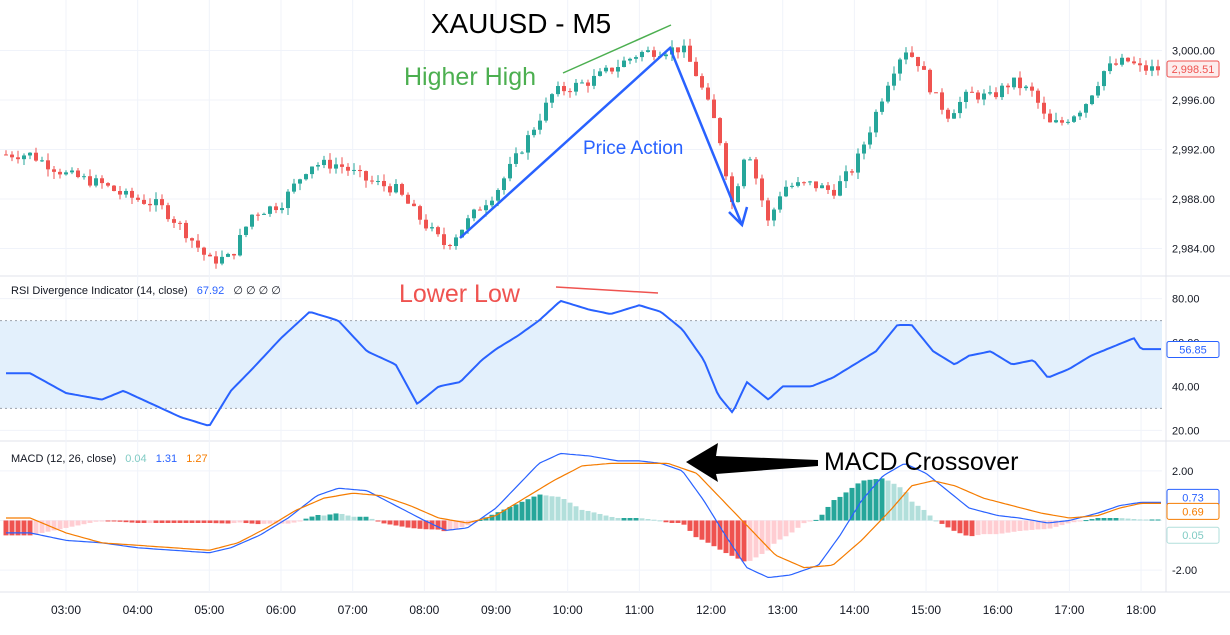 This screenshot has width=1230, height=635. Describe the element at coordinates (1141, 610) in the screenshot. I see `time-axis-label: 18:00` at that location.